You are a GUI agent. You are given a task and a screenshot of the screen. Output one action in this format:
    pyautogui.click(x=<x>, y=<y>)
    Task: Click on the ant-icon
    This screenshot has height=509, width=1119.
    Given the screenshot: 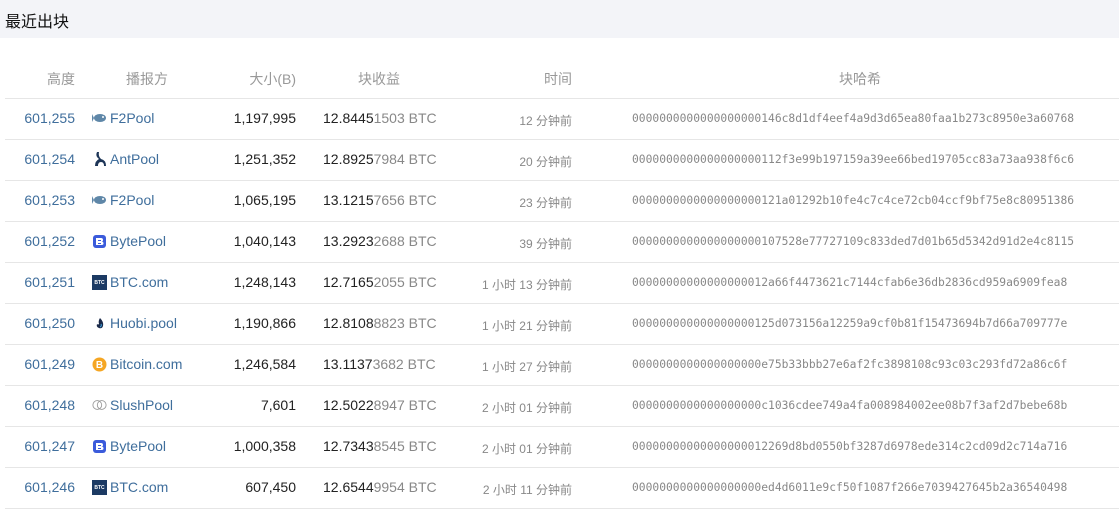 What is the action you would take?
    pyautogui.click(x=99, y=159)
    